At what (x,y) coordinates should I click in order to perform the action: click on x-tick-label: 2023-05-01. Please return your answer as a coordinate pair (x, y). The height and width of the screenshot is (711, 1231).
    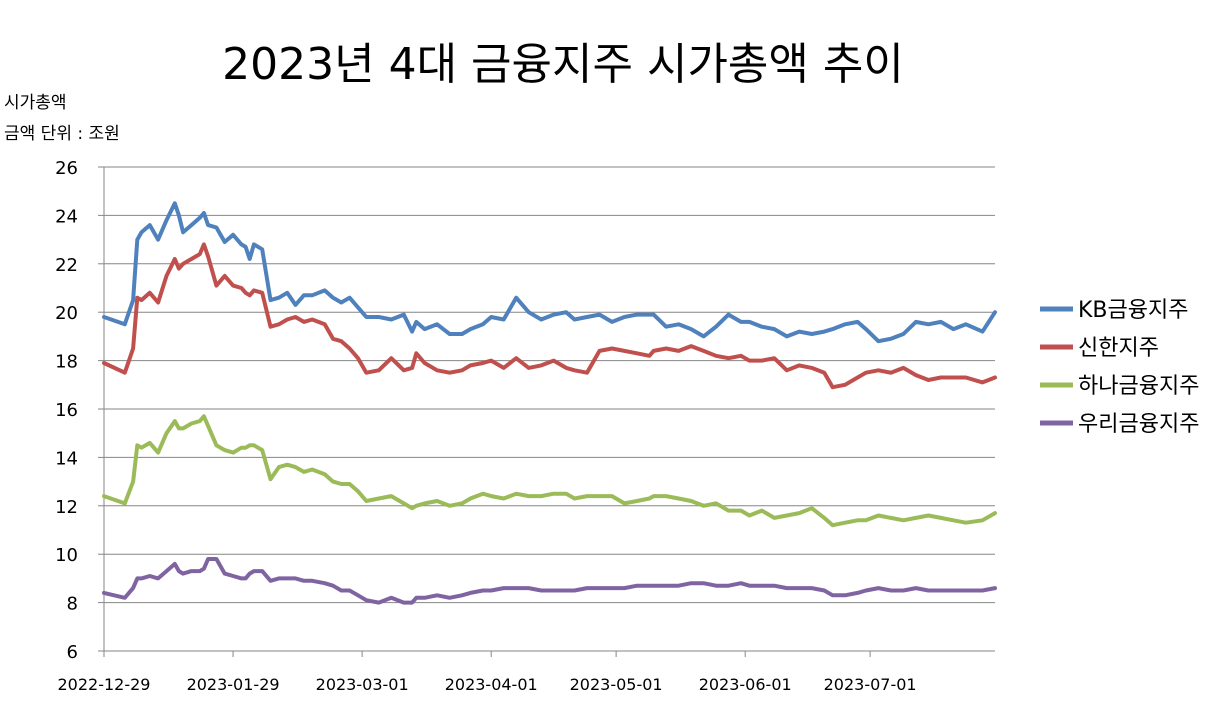
    Looking at the image, I should click on (616, 684).